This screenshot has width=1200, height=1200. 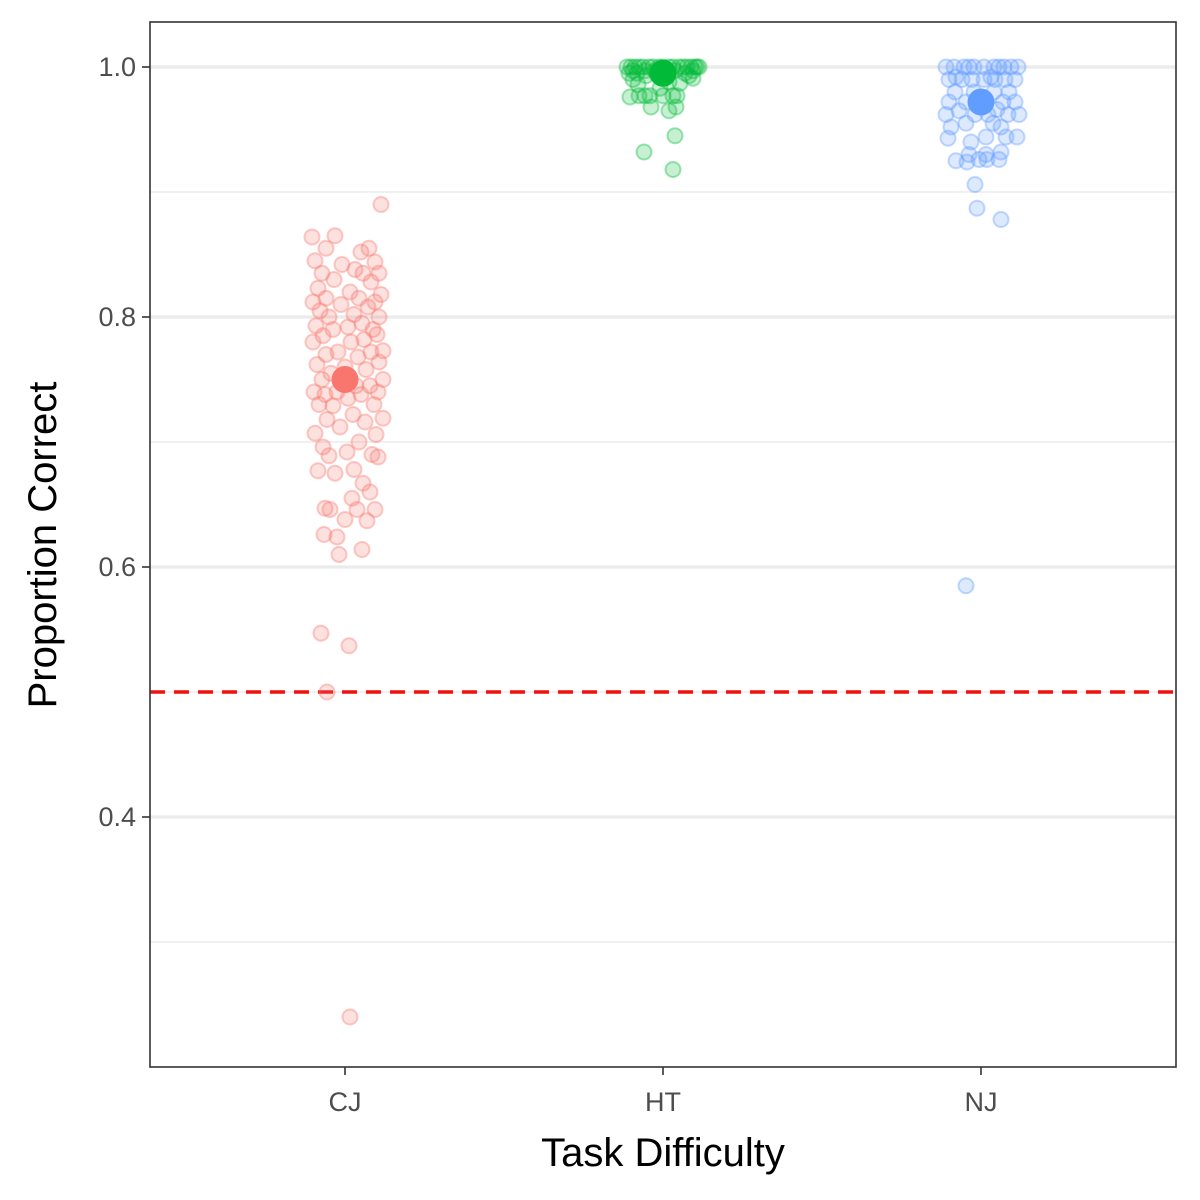 I want to click on y-tick-label: 1.0, so click(x=117, y=67).